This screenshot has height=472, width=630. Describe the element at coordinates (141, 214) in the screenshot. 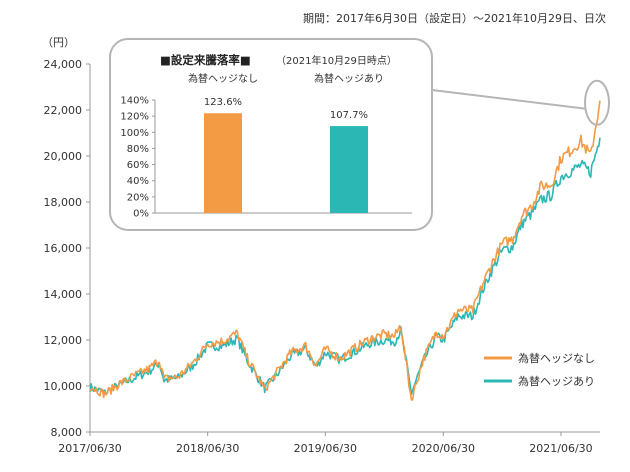

I see `inset-y-tick-label: 0%` at that location.